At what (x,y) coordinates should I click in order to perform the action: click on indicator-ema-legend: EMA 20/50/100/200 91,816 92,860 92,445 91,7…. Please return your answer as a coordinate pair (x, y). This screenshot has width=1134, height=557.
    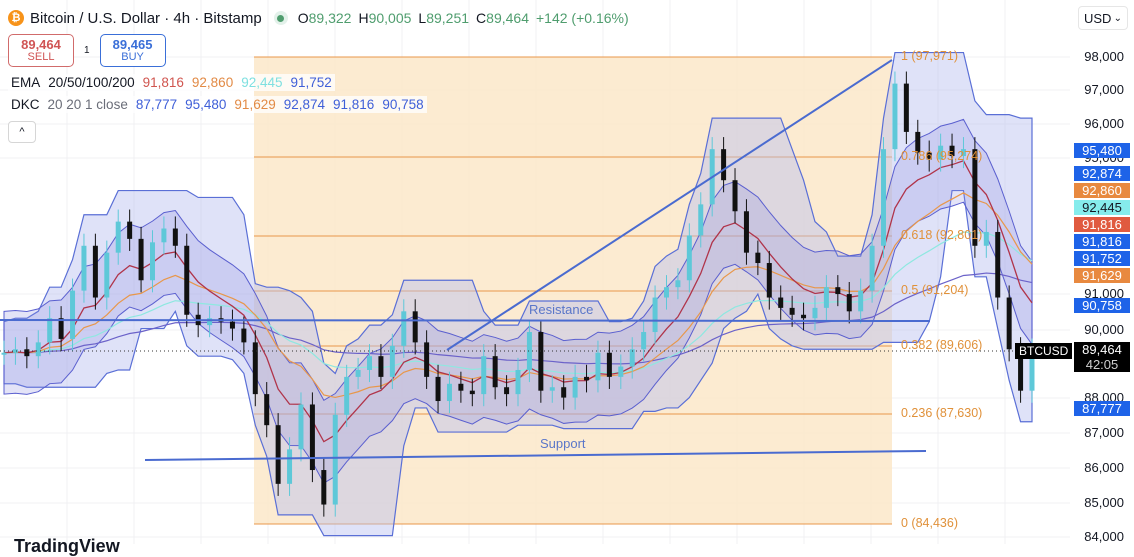
    Looking at the image, I should click on (171, 82).